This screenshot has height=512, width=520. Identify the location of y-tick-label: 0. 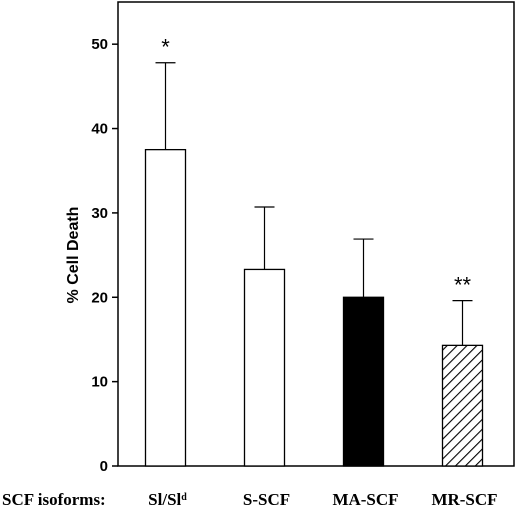
(104, 466).